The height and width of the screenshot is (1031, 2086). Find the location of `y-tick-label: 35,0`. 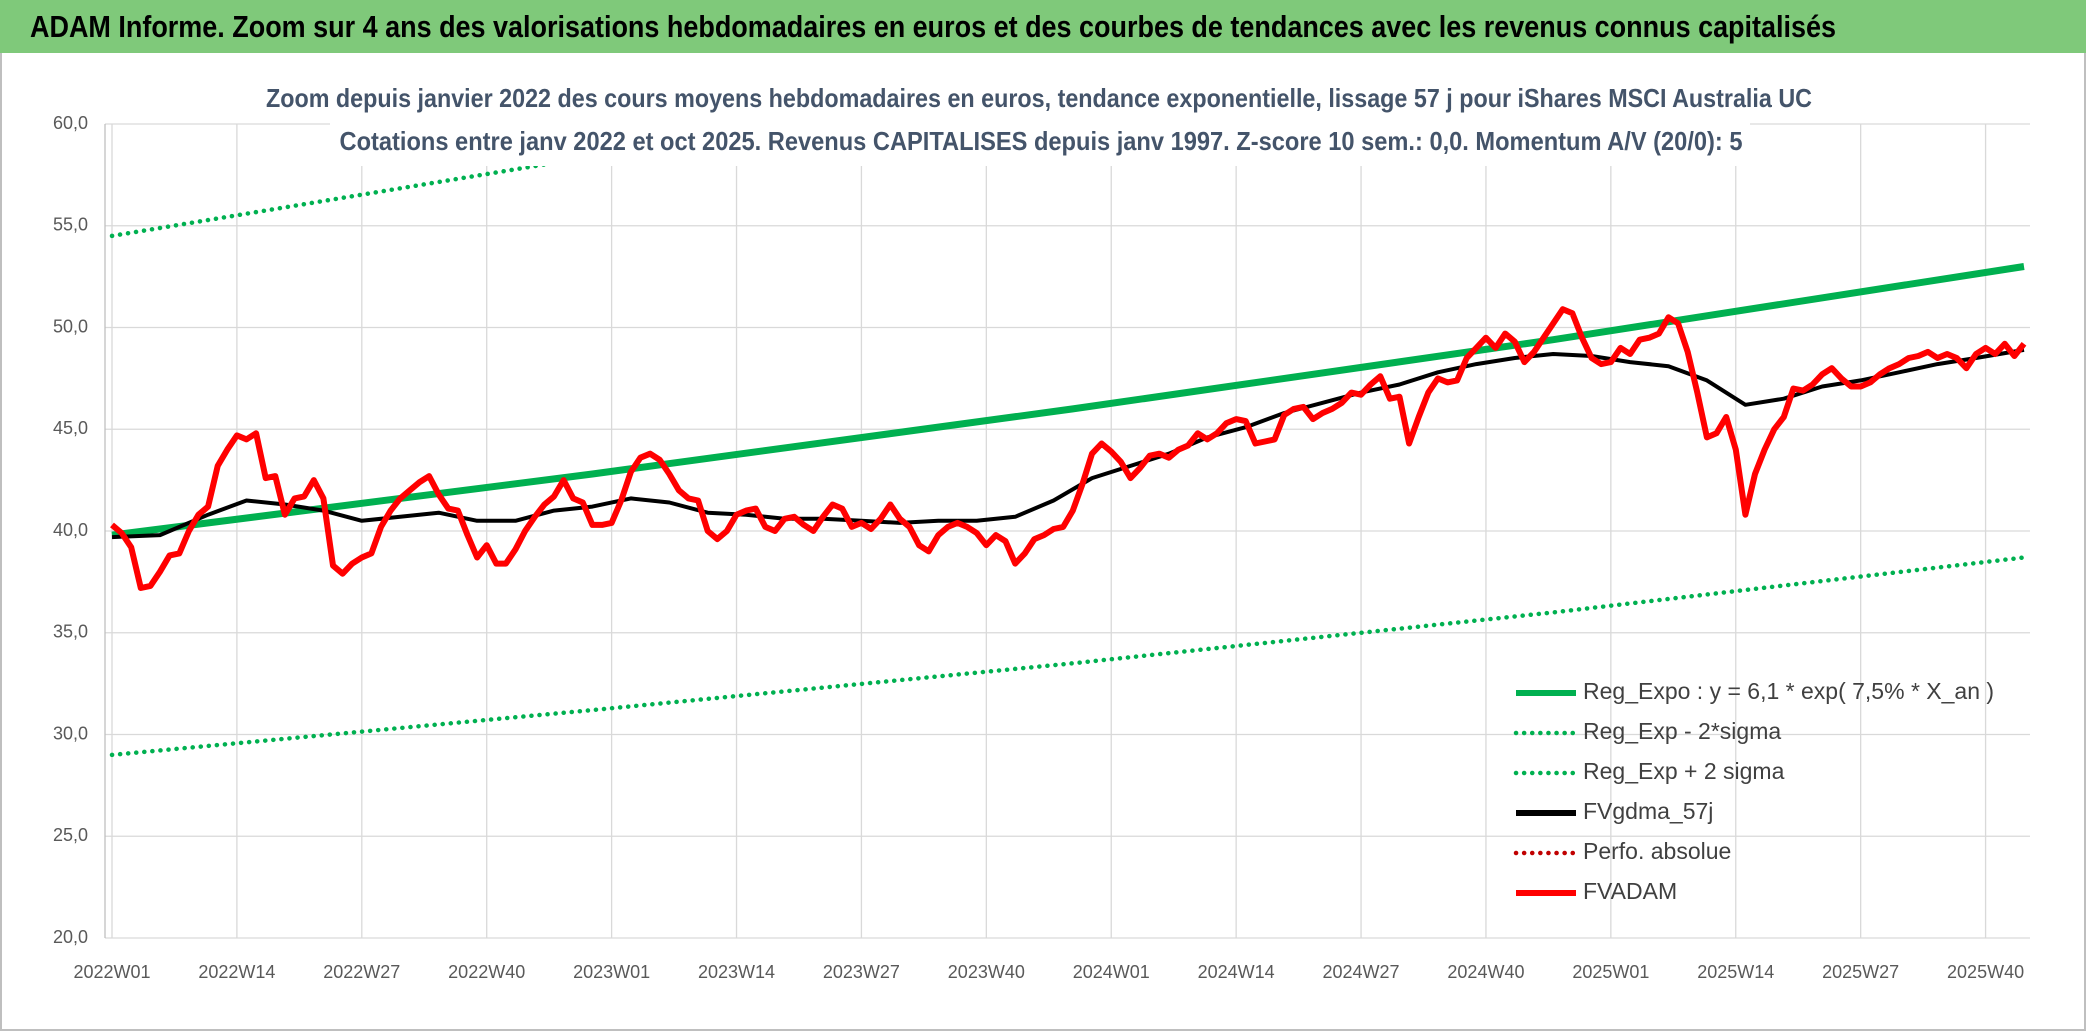

y-tick-label: 35,0 is located at coordinates (70, 632).